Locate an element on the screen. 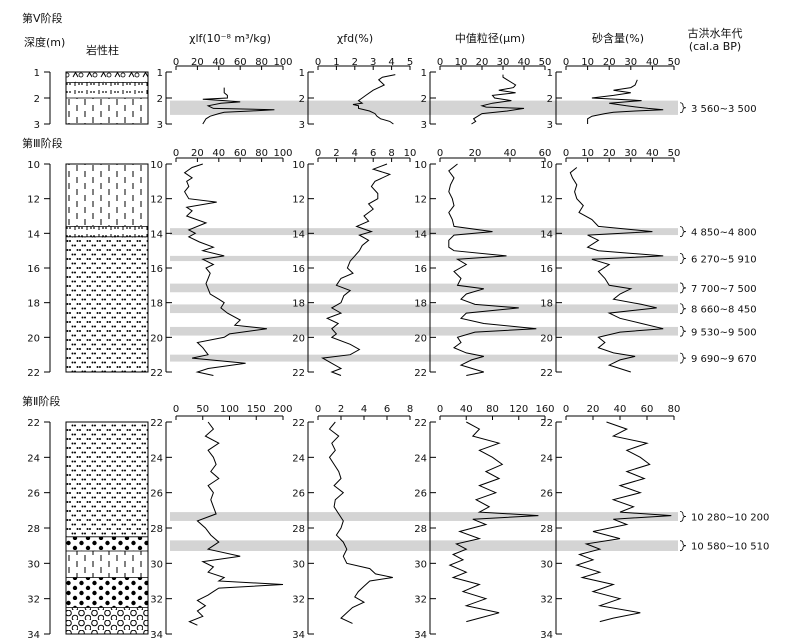 The image size is (797, 643). column-chi_fd: 0 2 4 6 8 10 10 12 14 16 18 20 22 is located at coordinates (354, 263).